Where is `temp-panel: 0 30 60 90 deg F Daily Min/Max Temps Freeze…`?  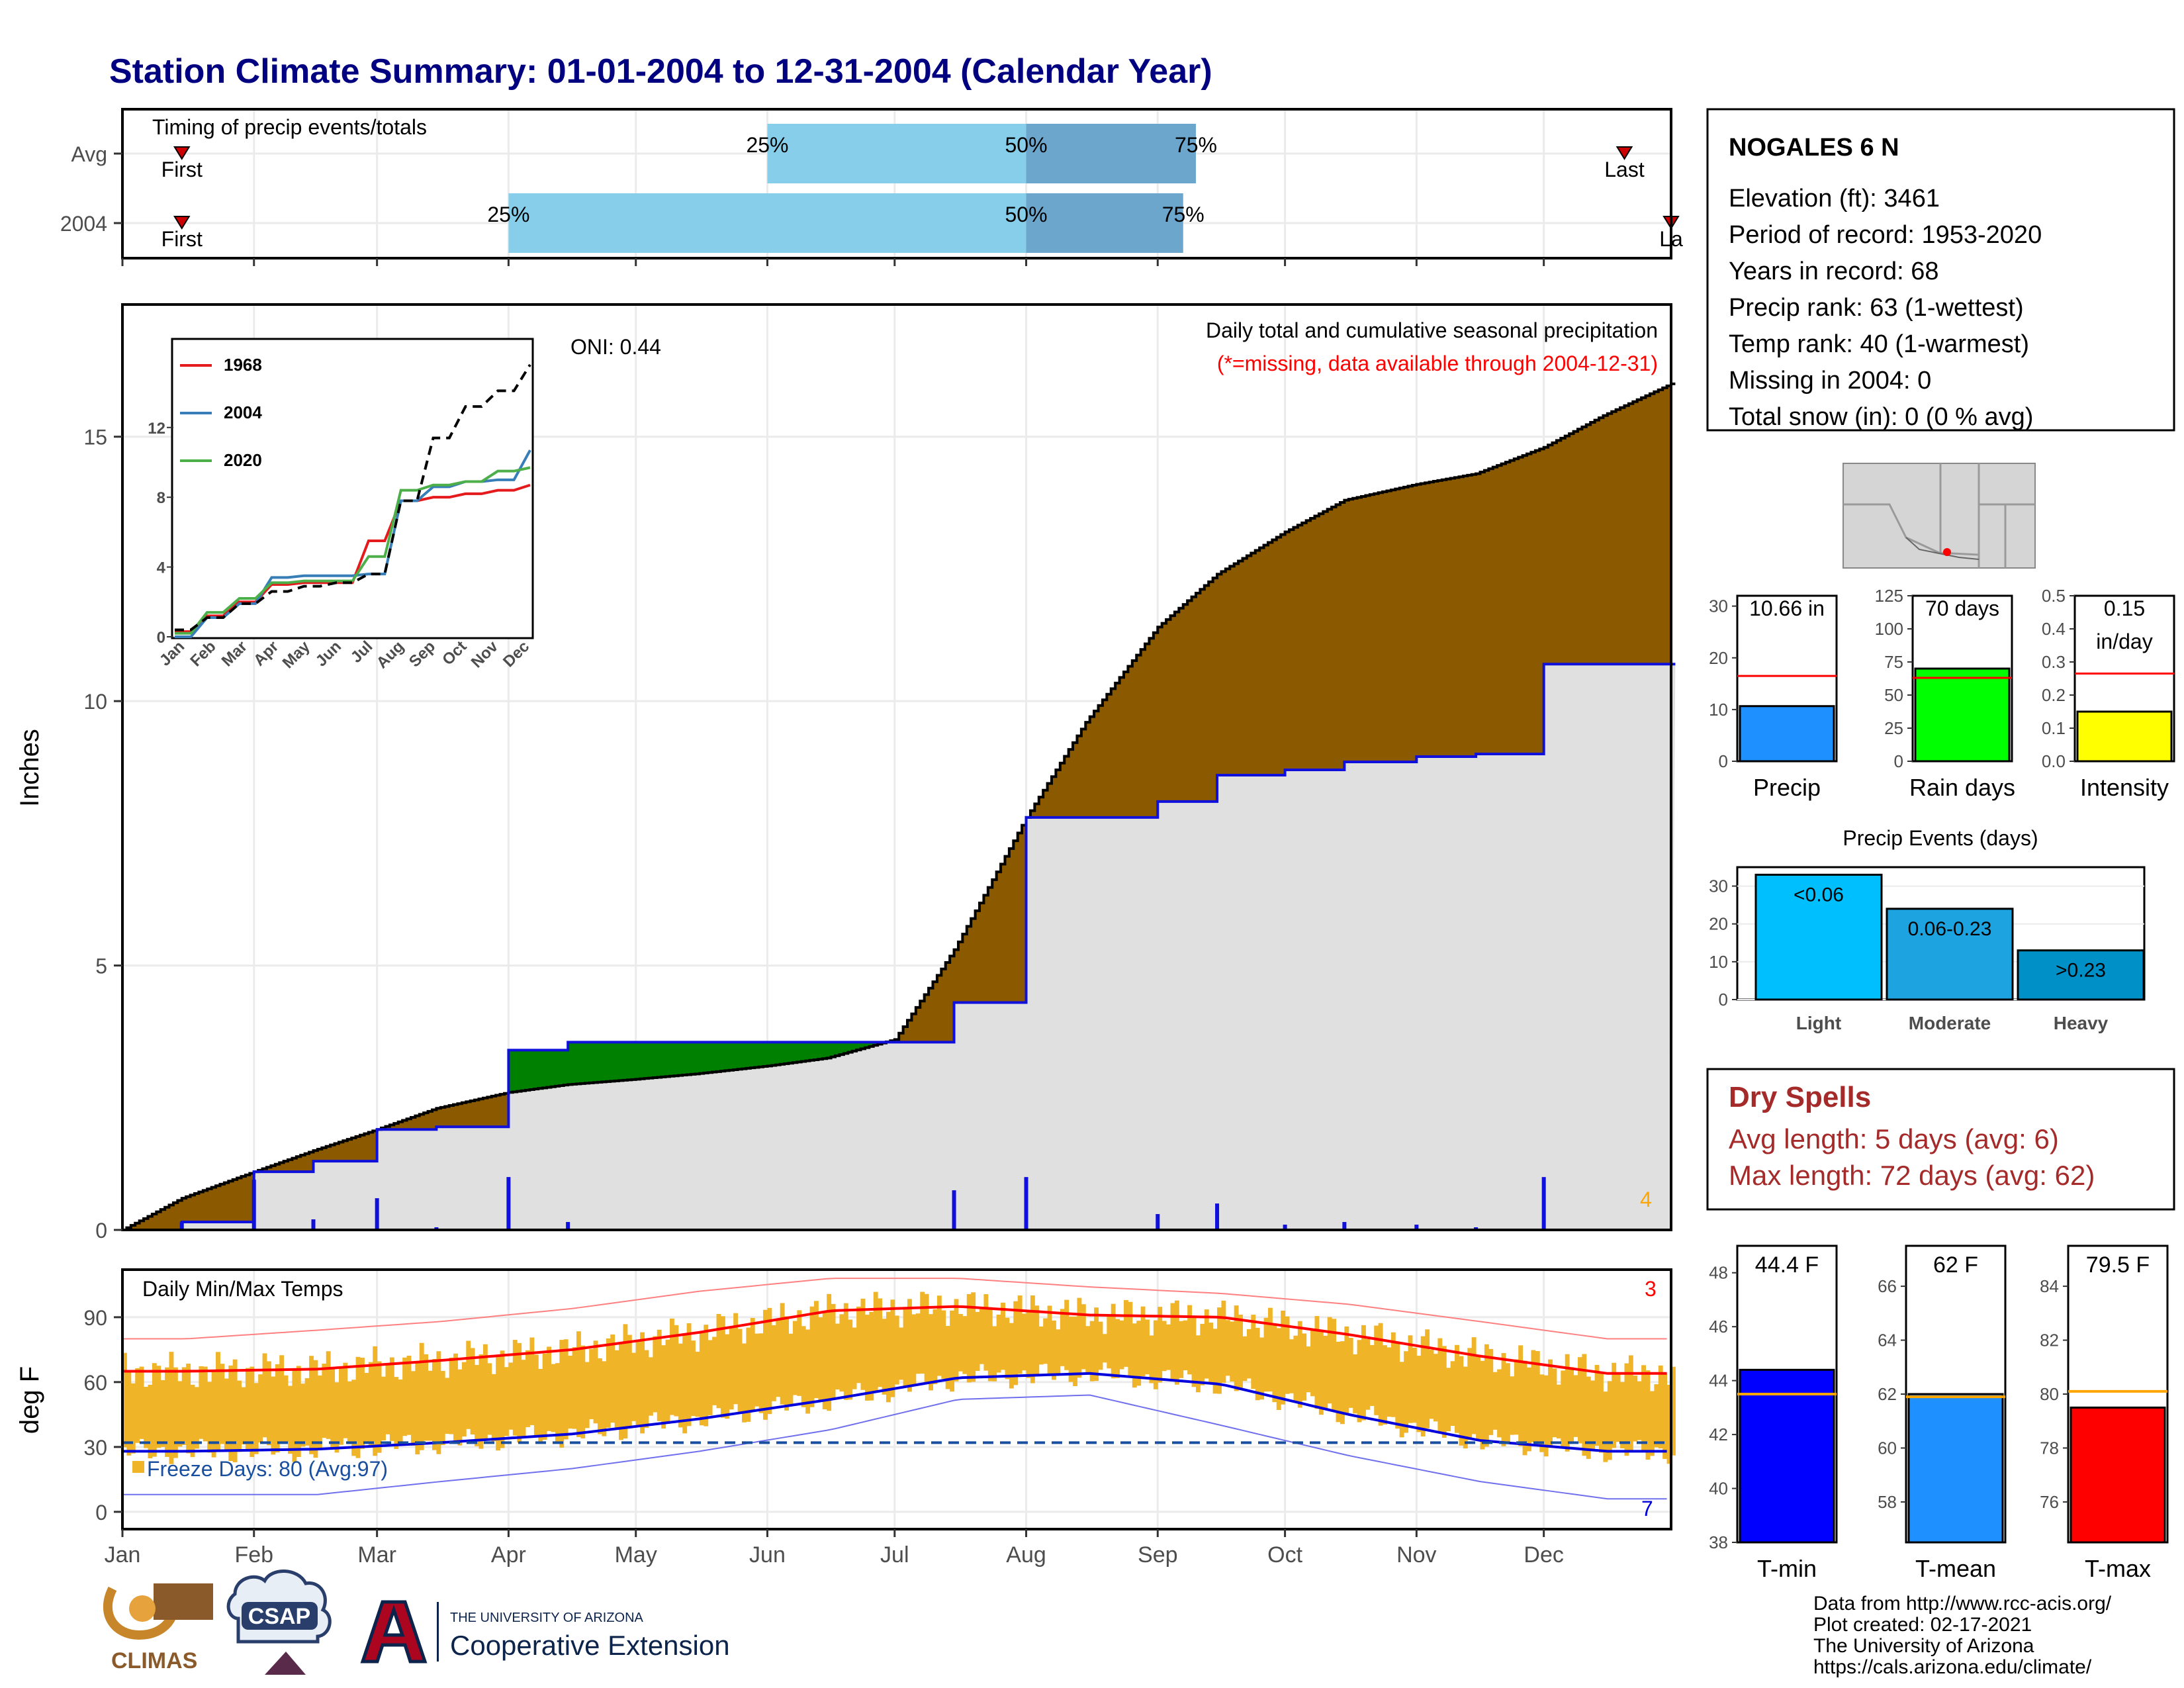
temp-panel: 0 30 60 90 deg F Daily Min/Max Temps Freeze… is located at coordinates (845, 1418).